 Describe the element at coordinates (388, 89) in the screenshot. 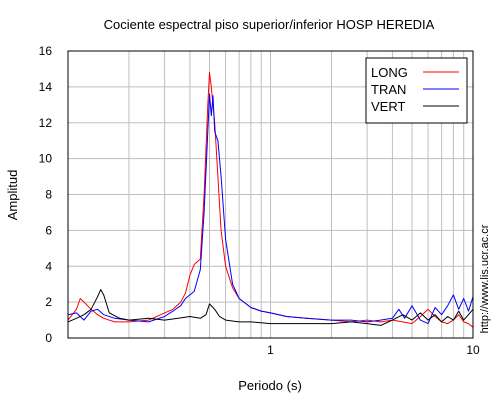

I see `legend-label-tran: TRAN` at that location.